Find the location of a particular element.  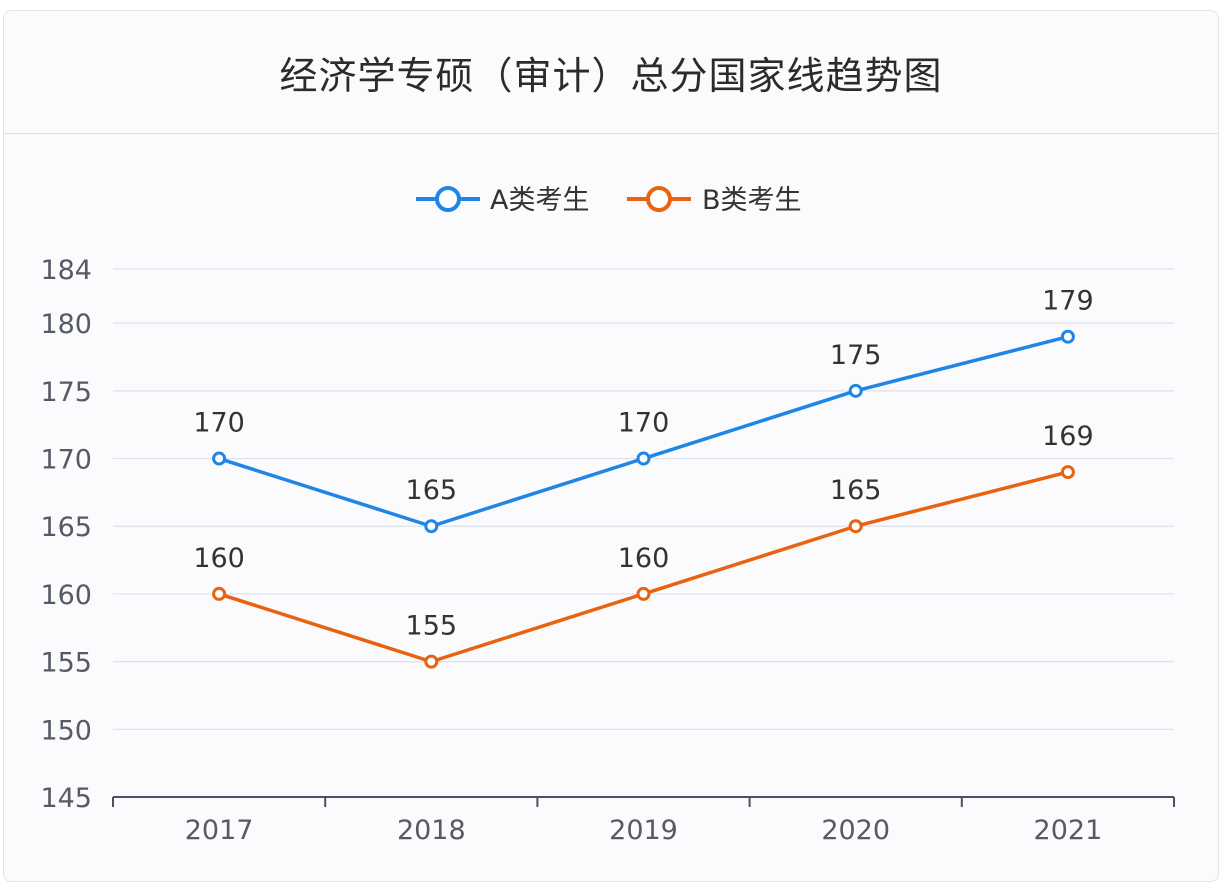

y-tick-label: 145 is located at coordinates (66, 798).